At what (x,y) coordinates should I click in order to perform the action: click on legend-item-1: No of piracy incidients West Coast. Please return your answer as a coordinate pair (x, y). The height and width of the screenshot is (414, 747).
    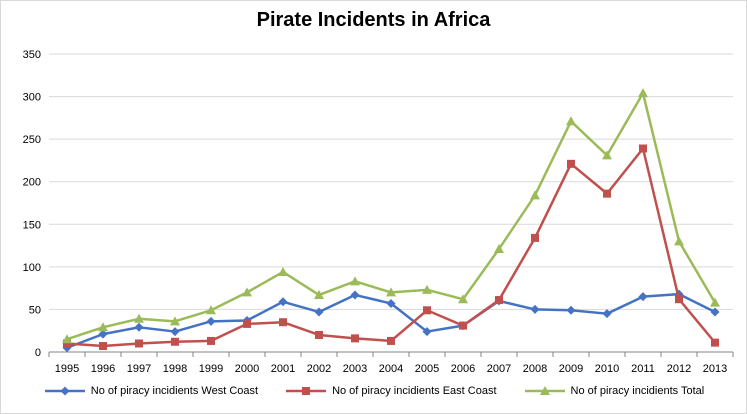
    Looking at the image, I should click on (150, 391).